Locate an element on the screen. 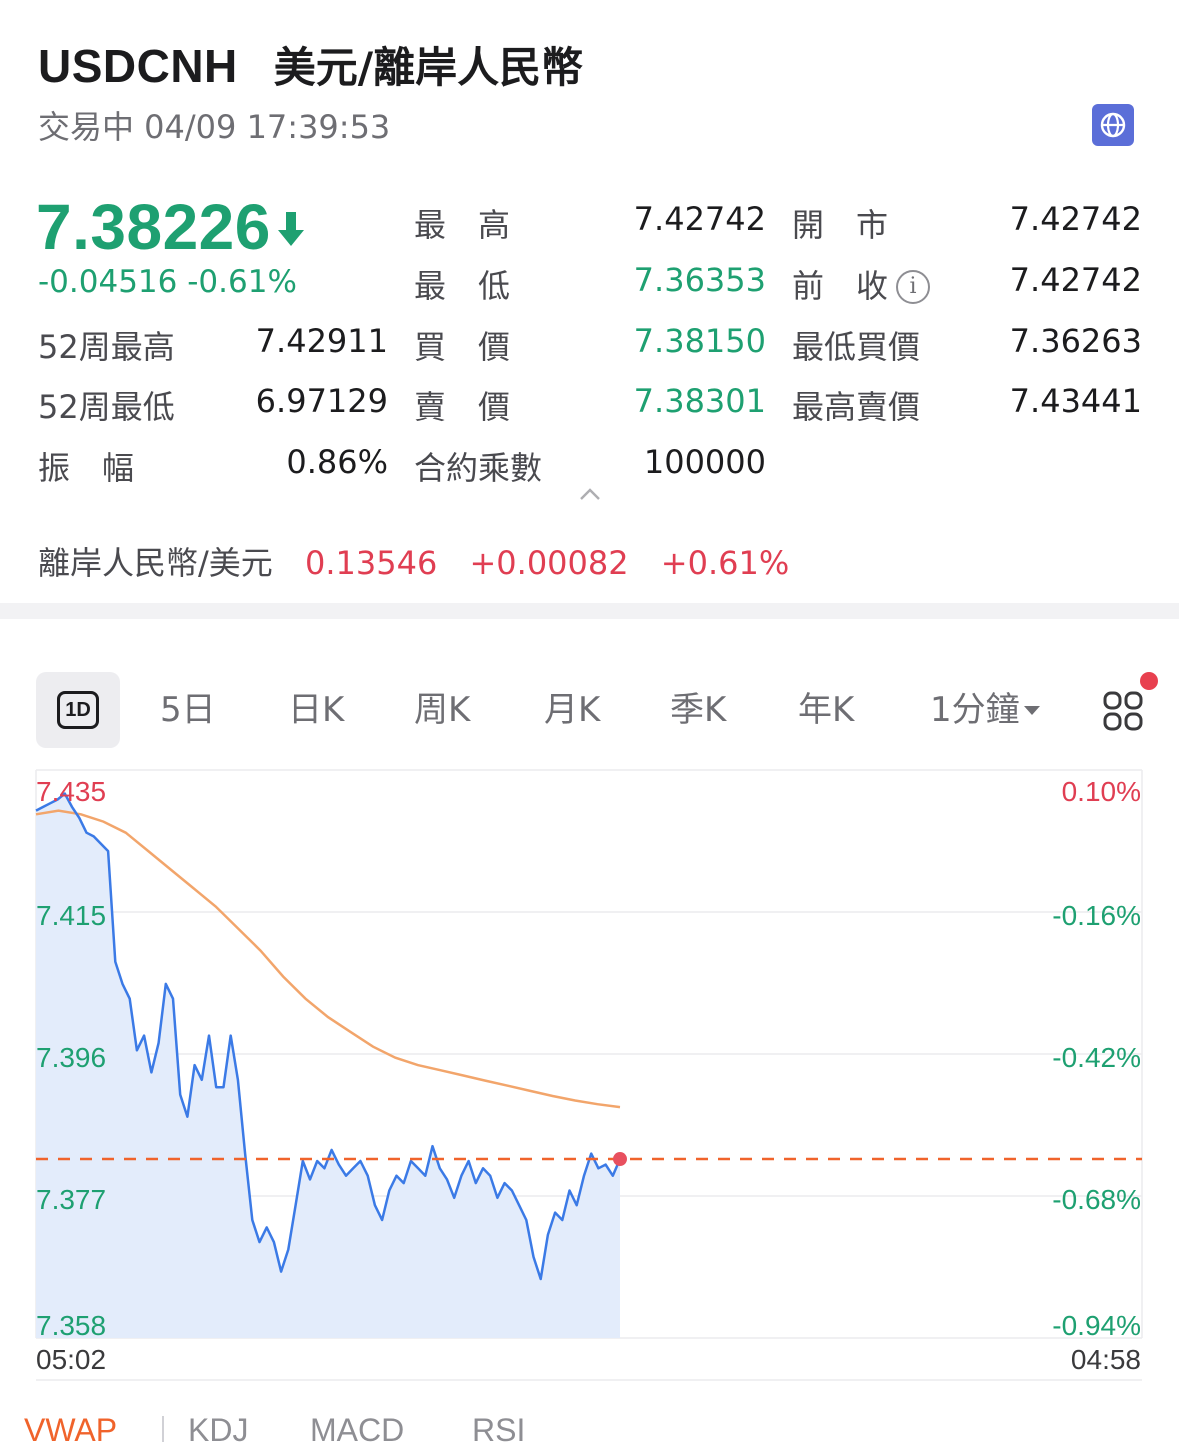 Image resolution: width=1179 pixels, height=1442 pixels. notification-dot is located at coordinates (1149, 681).